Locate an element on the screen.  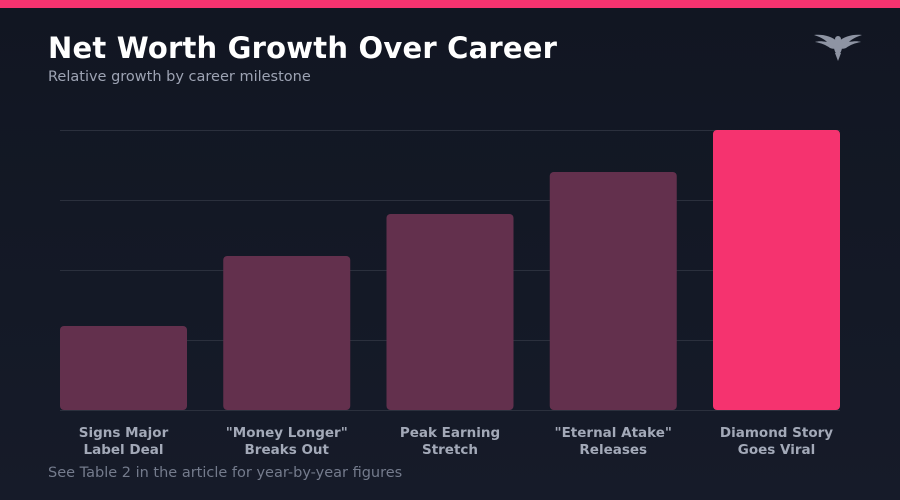
x-tick-label: Diamond Story Goes Viral is located at coordinates (776, 441).